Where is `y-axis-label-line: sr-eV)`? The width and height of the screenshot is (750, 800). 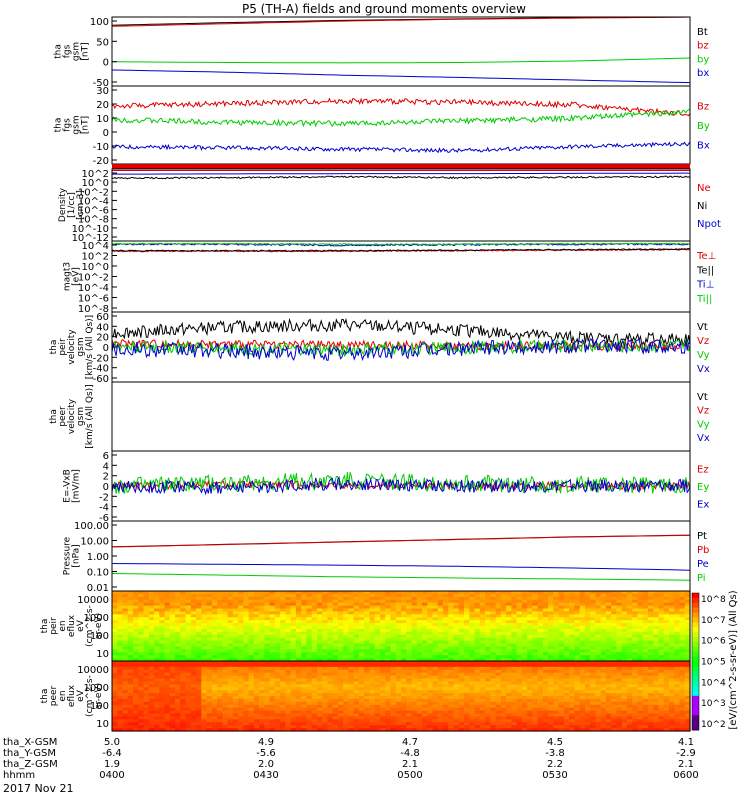
y-axis-label-line: sr-eV) is located at coordinates (99, 626).